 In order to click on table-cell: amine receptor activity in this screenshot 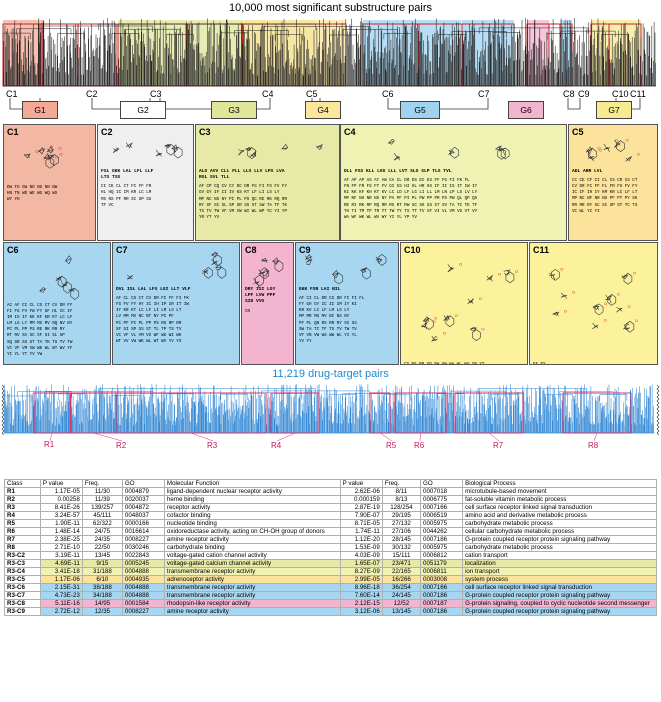, I will do `click(252, 611)`.